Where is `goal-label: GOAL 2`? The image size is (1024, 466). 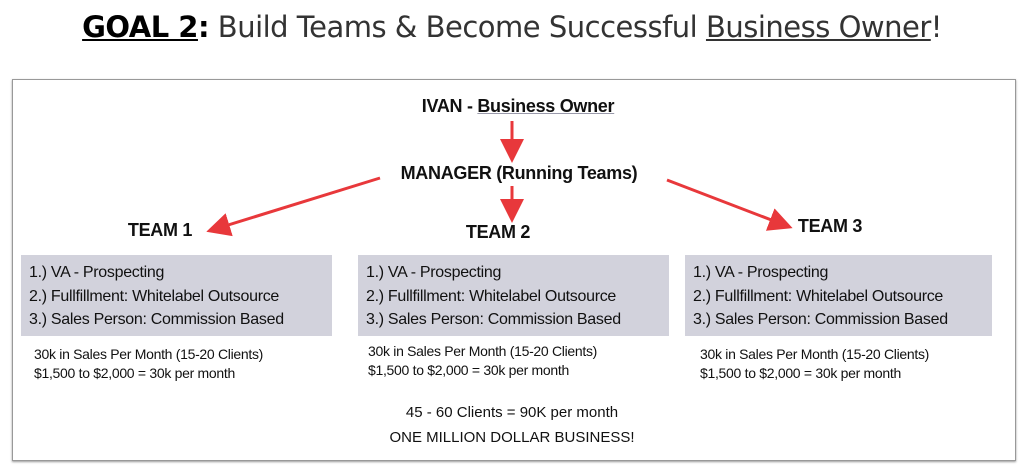 goal-label: GOAL 2 is located at coordinates (140, 27).